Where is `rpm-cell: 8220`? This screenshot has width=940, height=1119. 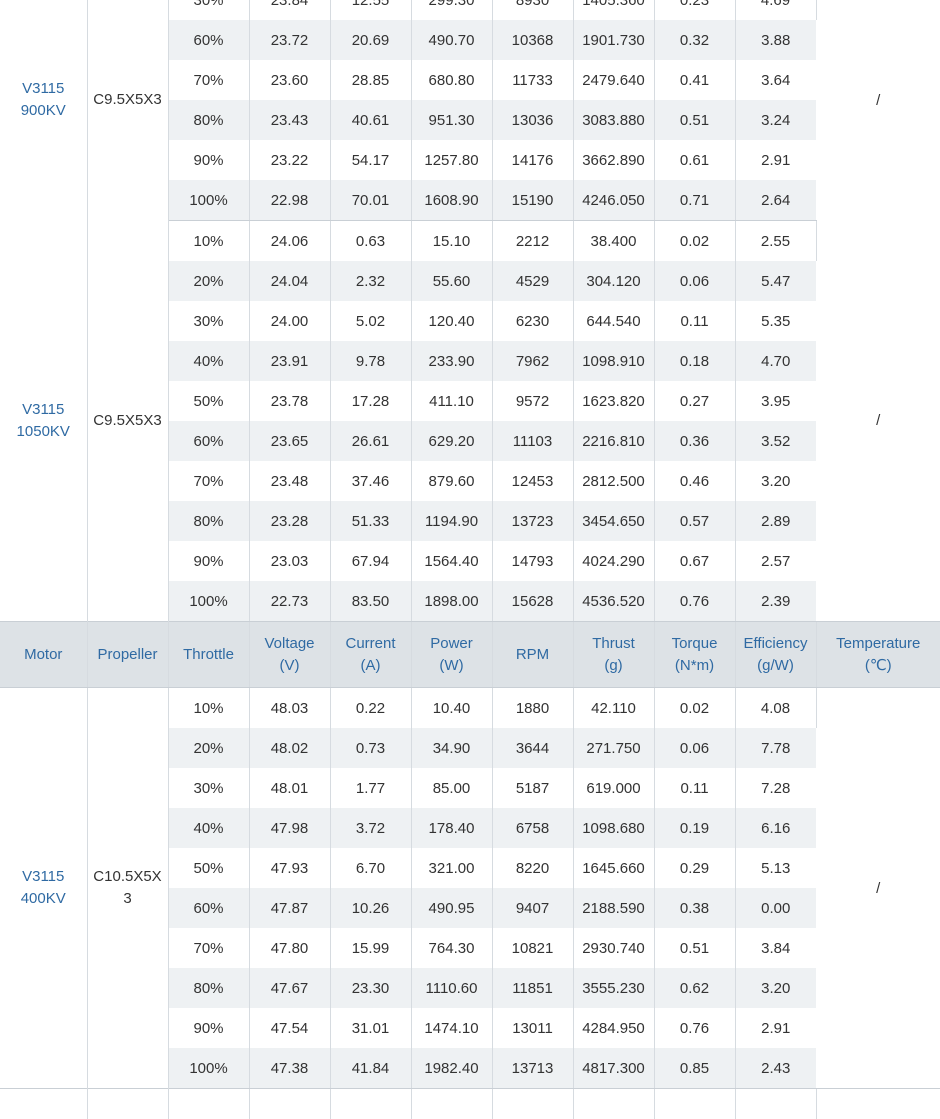
rpm-cell: 8220 is located at coordinates (532, 868).